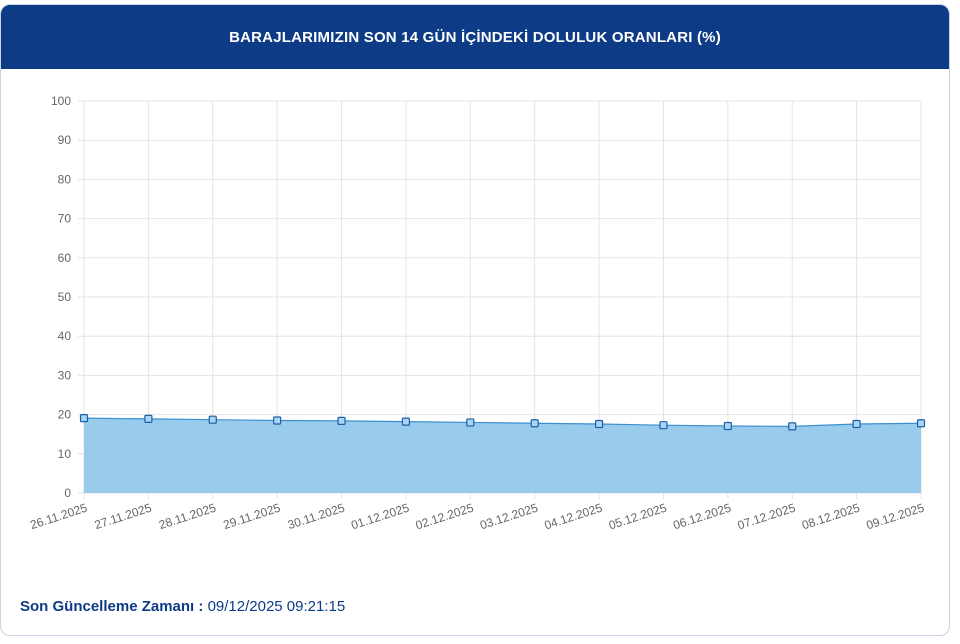 The image size is (960, 644). Describe the element at coordinates (509, 516) in the screenshot. I see `x-tick-label: 03.12.2025` at that location.